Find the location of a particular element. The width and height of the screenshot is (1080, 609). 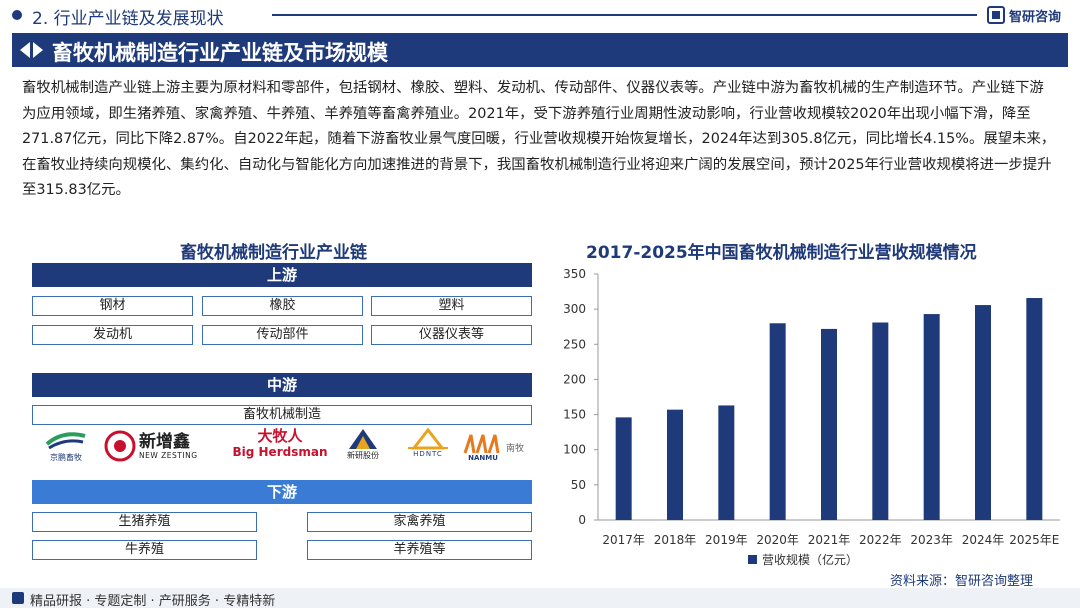

y-tick-label: 0 is located at coordinates (582, 520).